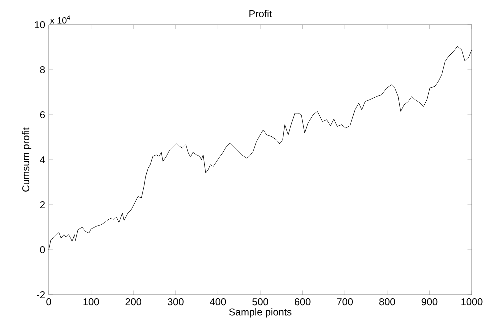  What do you see at coordinates (260, 302) in the screenshot?
I see `x-tick-label: 500` at bounding box center [260, 302].